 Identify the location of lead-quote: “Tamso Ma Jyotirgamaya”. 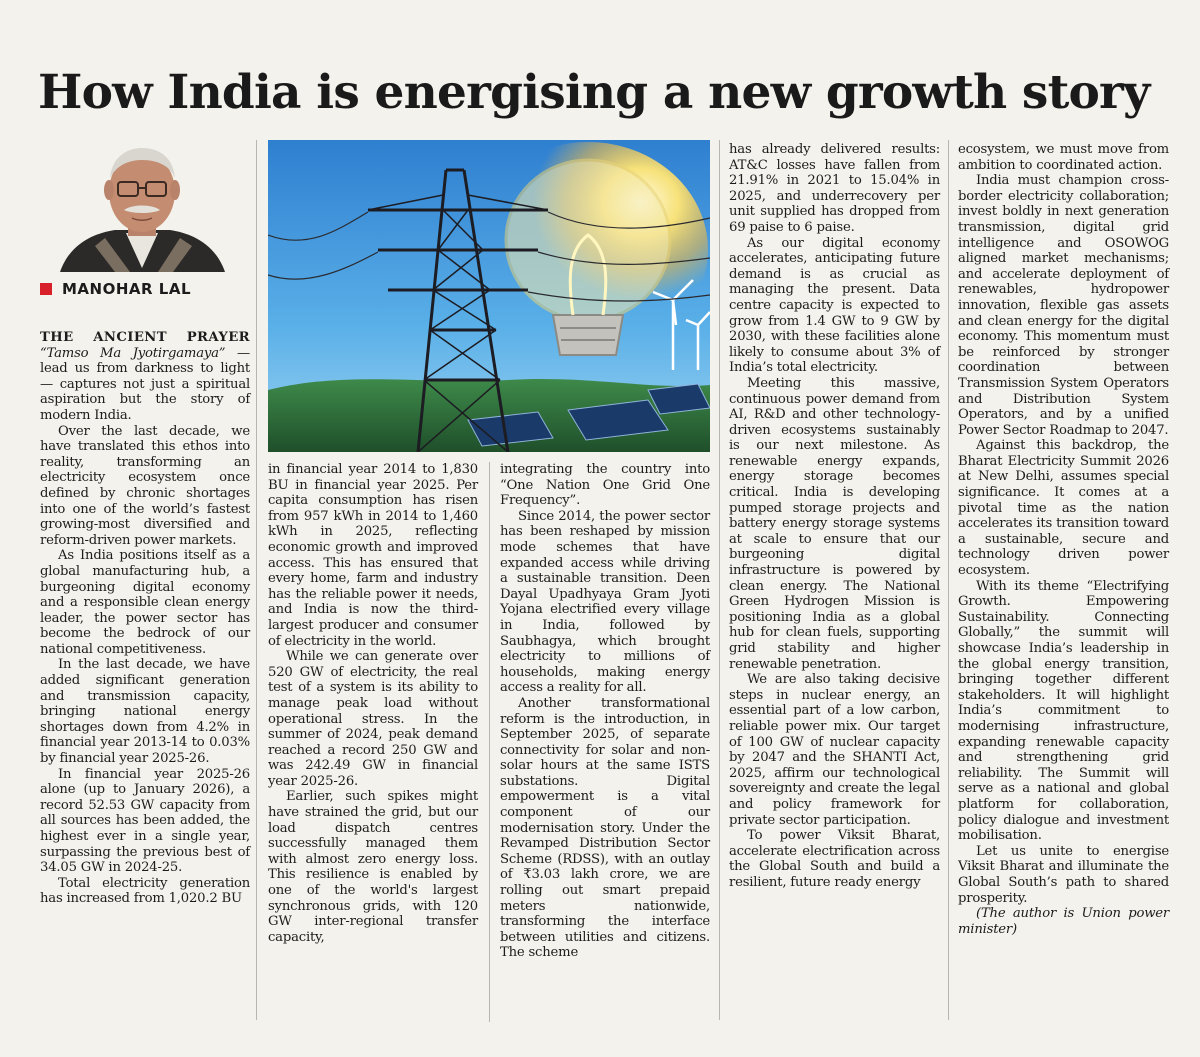
(133, 353).